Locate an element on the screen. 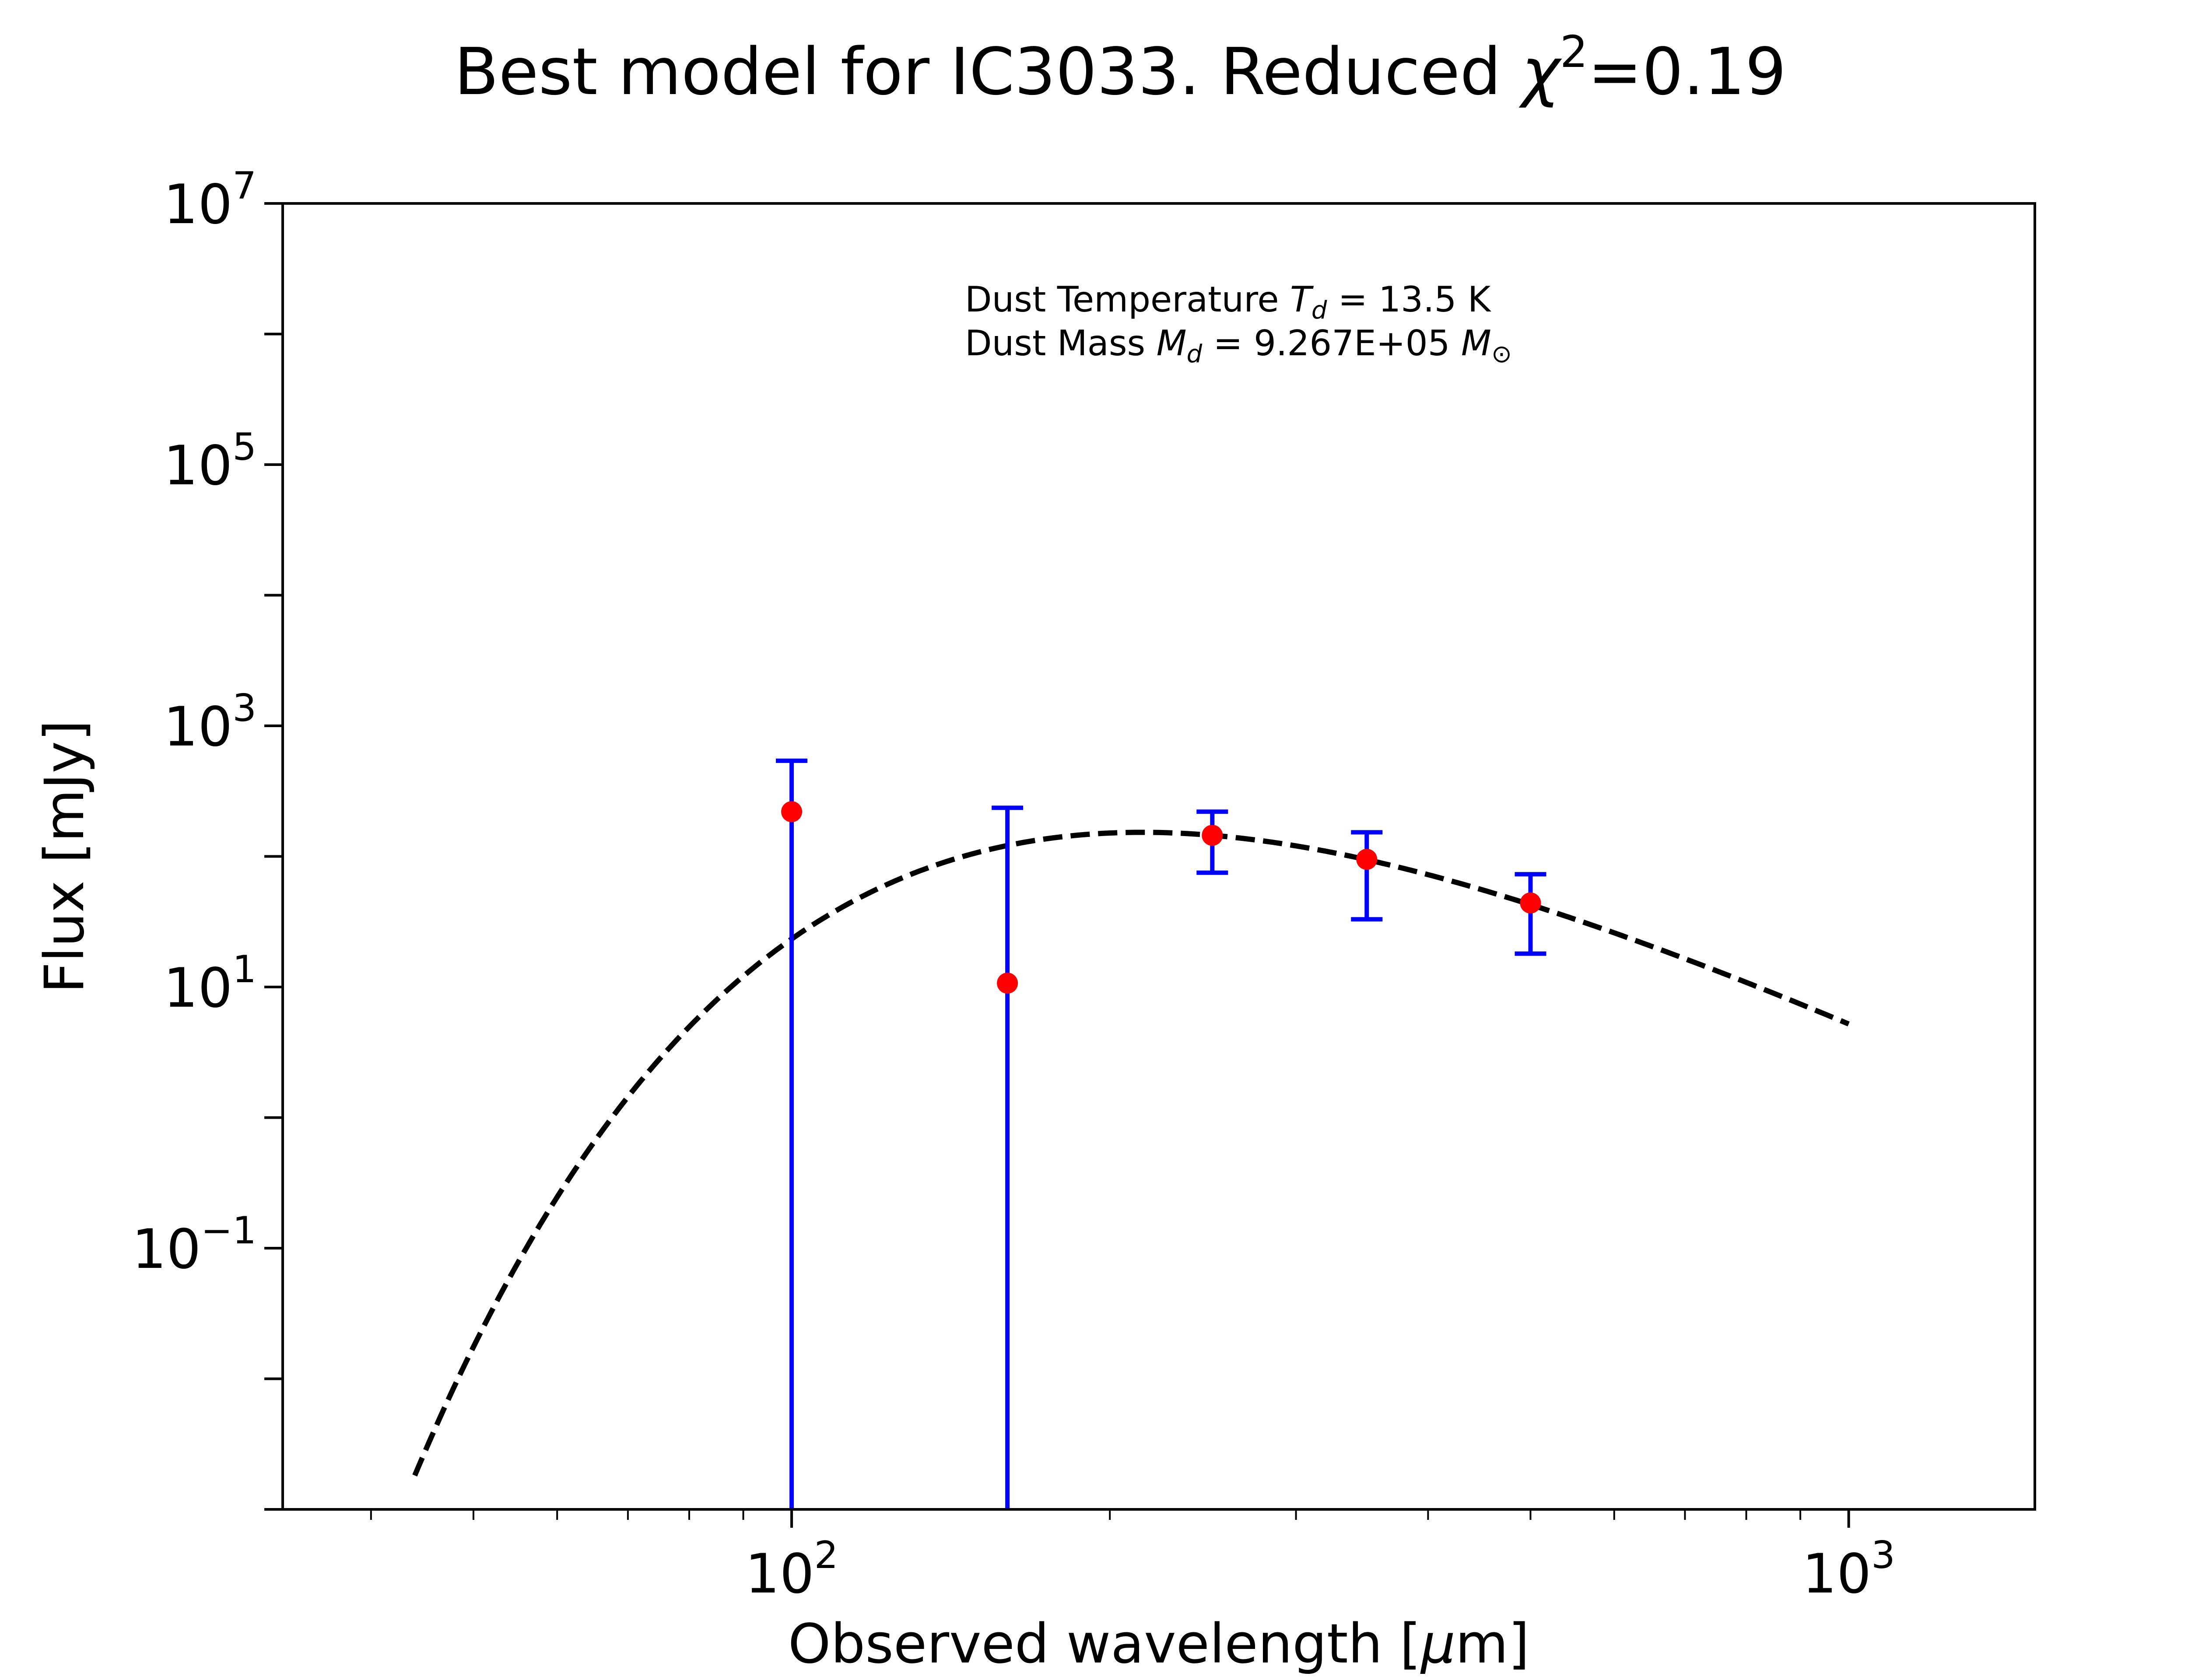 Image resolution: width=2188 pixels, height=1680 pixels. y-tick-label-exponent: 5 is located at coordinates (244, 447).